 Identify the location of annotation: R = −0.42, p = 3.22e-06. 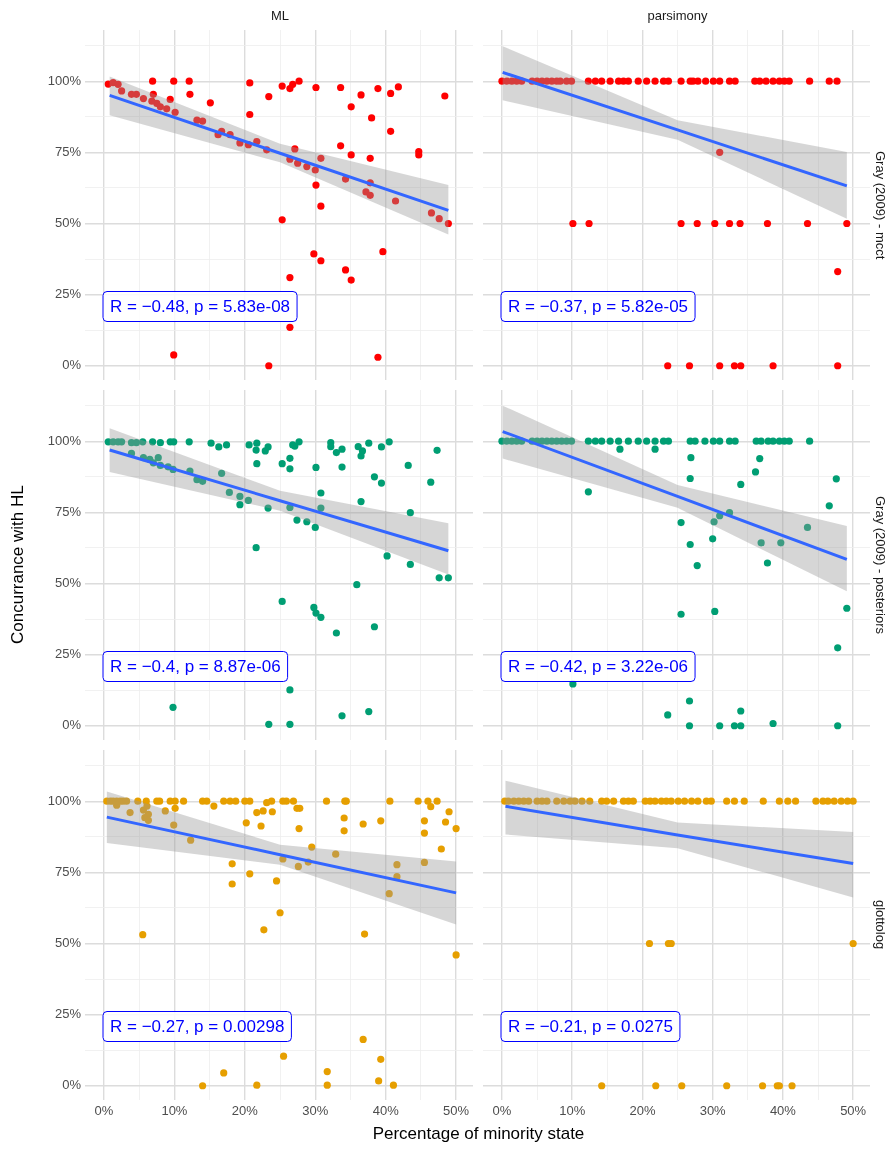
(598, 667).